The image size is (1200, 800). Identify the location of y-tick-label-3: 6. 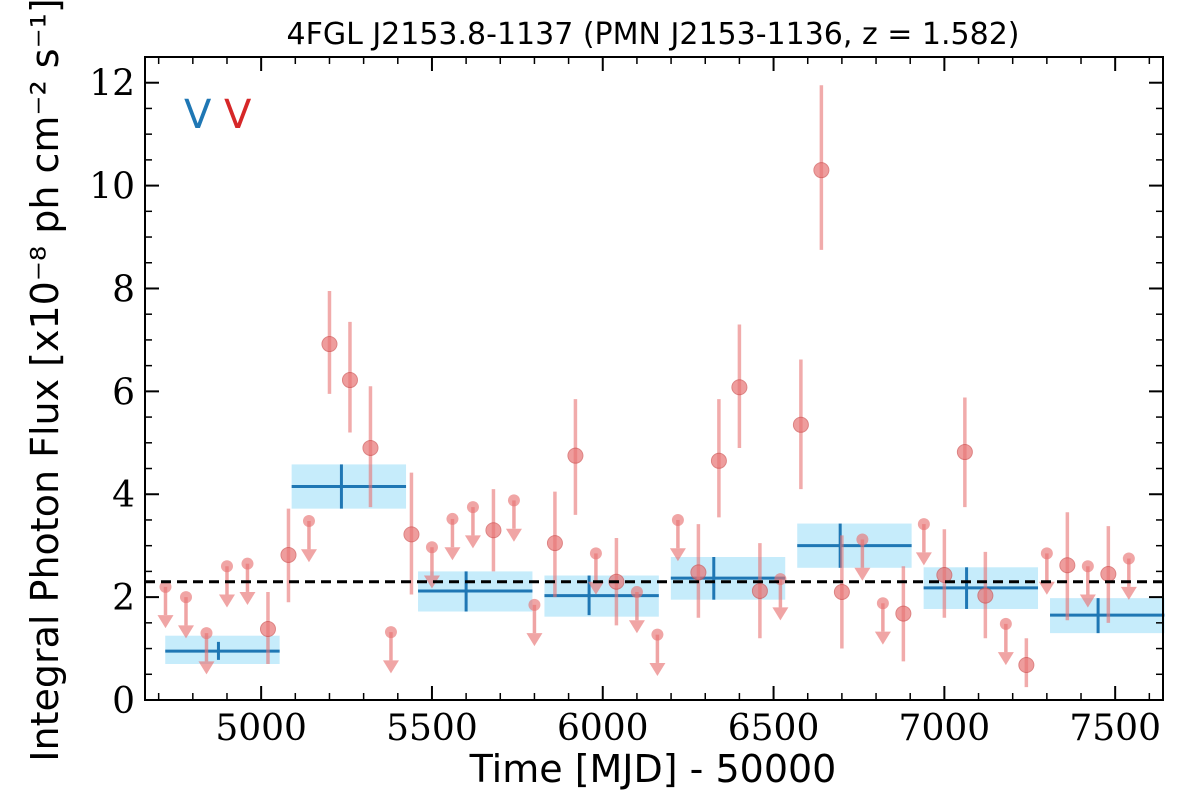
(123, 392).